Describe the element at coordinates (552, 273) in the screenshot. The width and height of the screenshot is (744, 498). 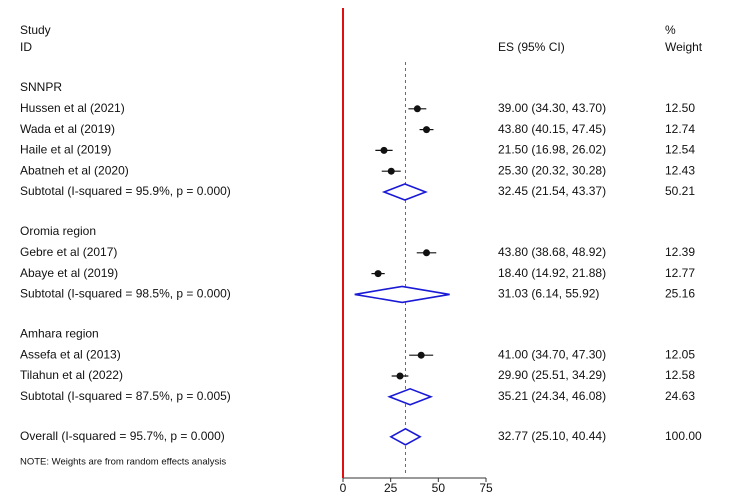
I see `es-label: 18.40 (14.92, 21.88)` at that location.